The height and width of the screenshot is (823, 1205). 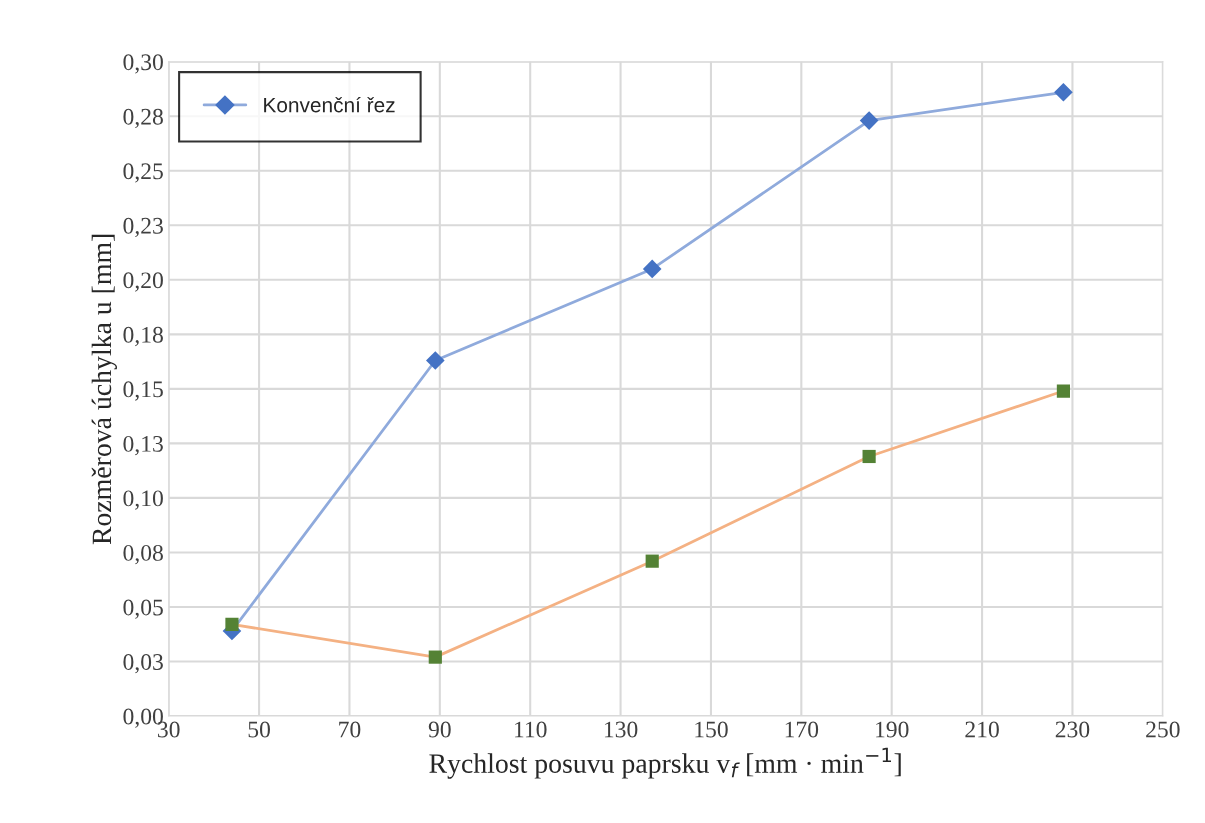 What do you see at coordinates (143, 64) in the screenshot?
I see `y-tick-label: 0,30` at bounding box center [143, 64].